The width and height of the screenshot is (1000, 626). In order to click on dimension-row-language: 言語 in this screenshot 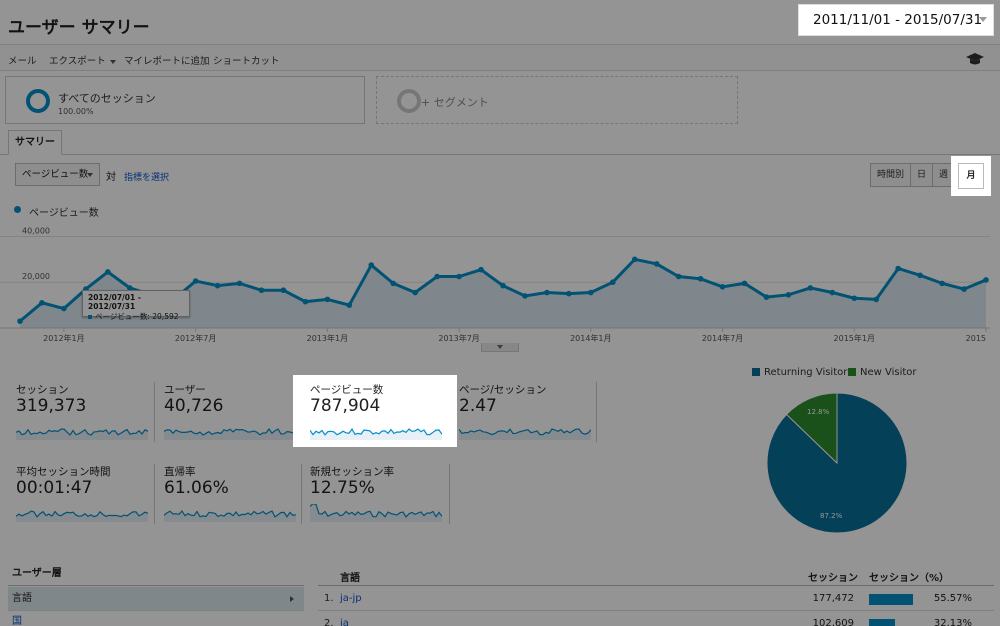, I will do `click(156, 599)`.